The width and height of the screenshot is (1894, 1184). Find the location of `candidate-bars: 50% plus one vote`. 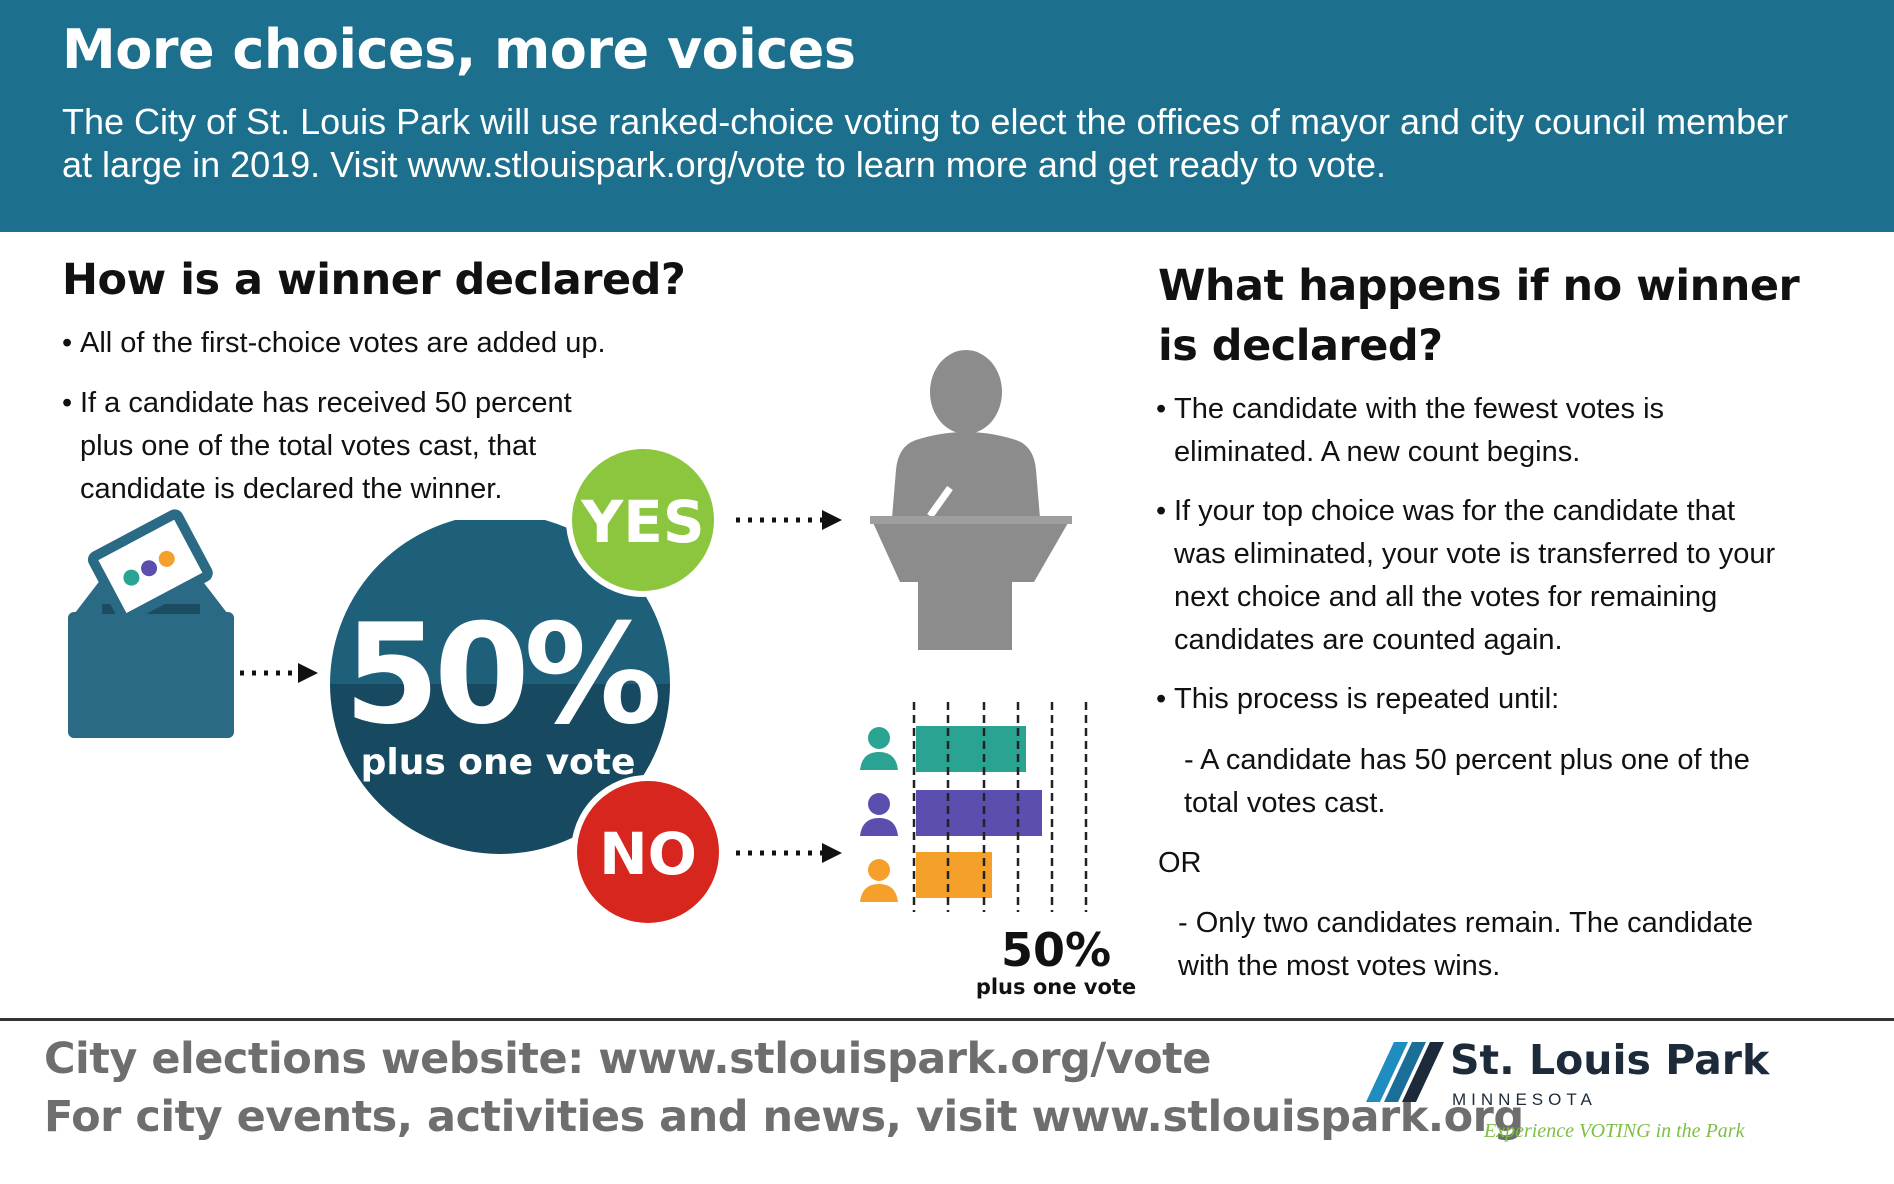

candidate-bars: 50% plus one vote is located at coordinates (998, 850).